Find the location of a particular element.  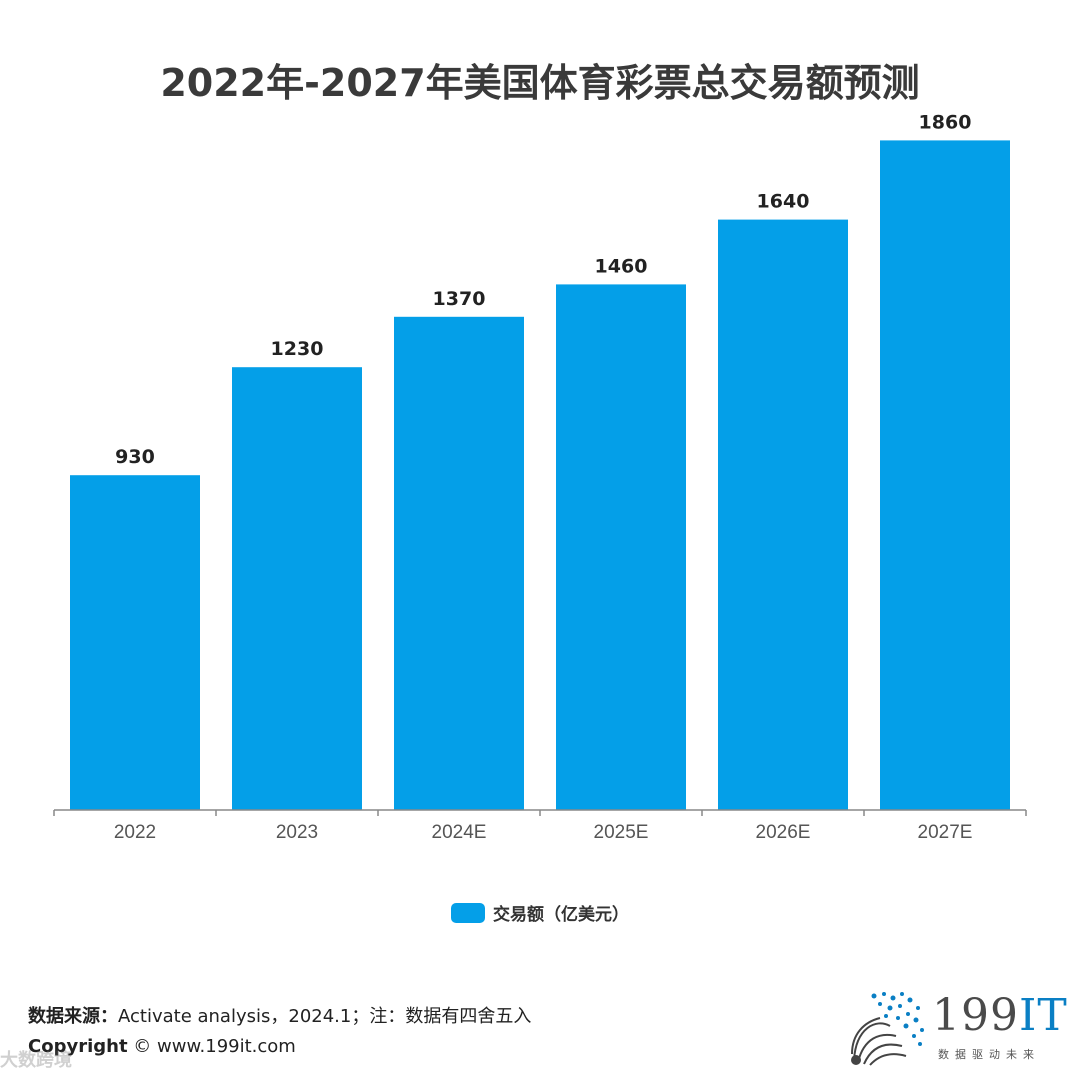

bar-2023 is located at coordinates (297, 588).